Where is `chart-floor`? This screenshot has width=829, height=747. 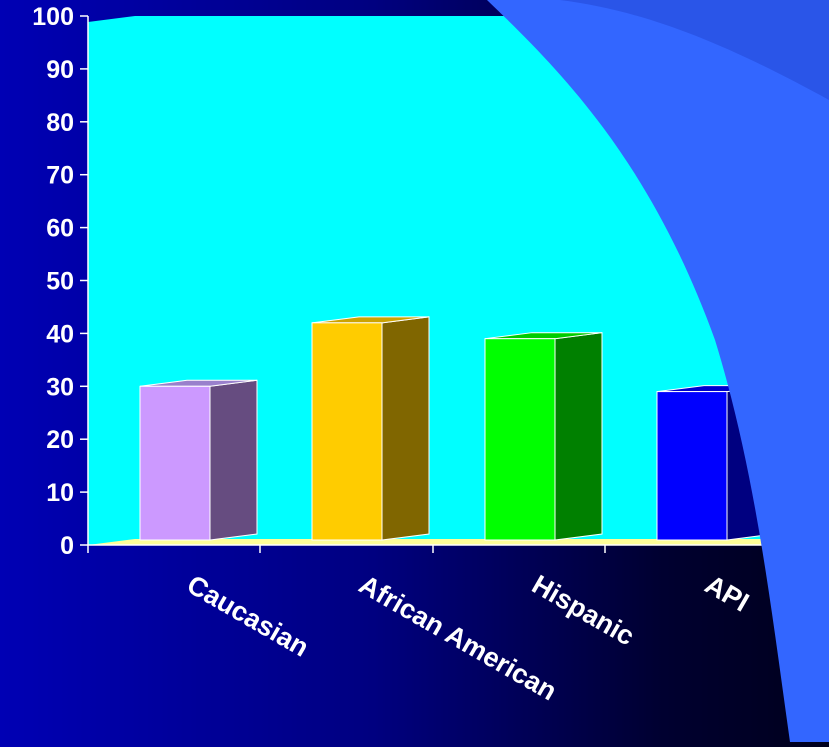
chart-floor is located at coordinates (458, 542).